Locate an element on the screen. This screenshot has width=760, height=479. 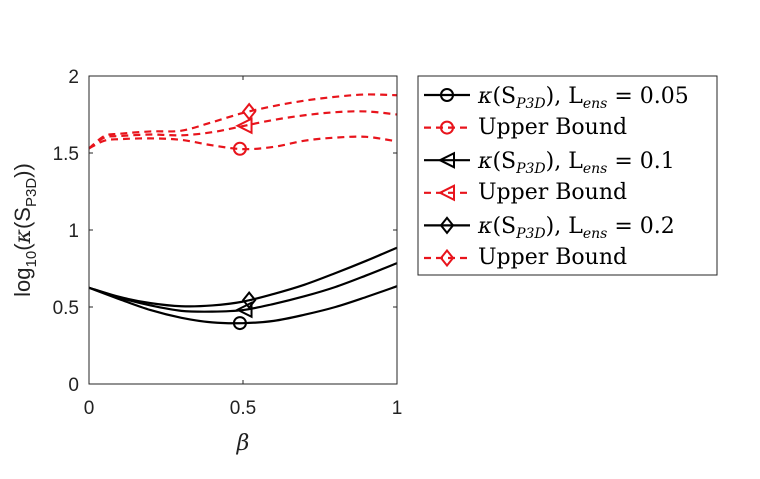
y-label-open: ( is located at coordinates (22, 247).